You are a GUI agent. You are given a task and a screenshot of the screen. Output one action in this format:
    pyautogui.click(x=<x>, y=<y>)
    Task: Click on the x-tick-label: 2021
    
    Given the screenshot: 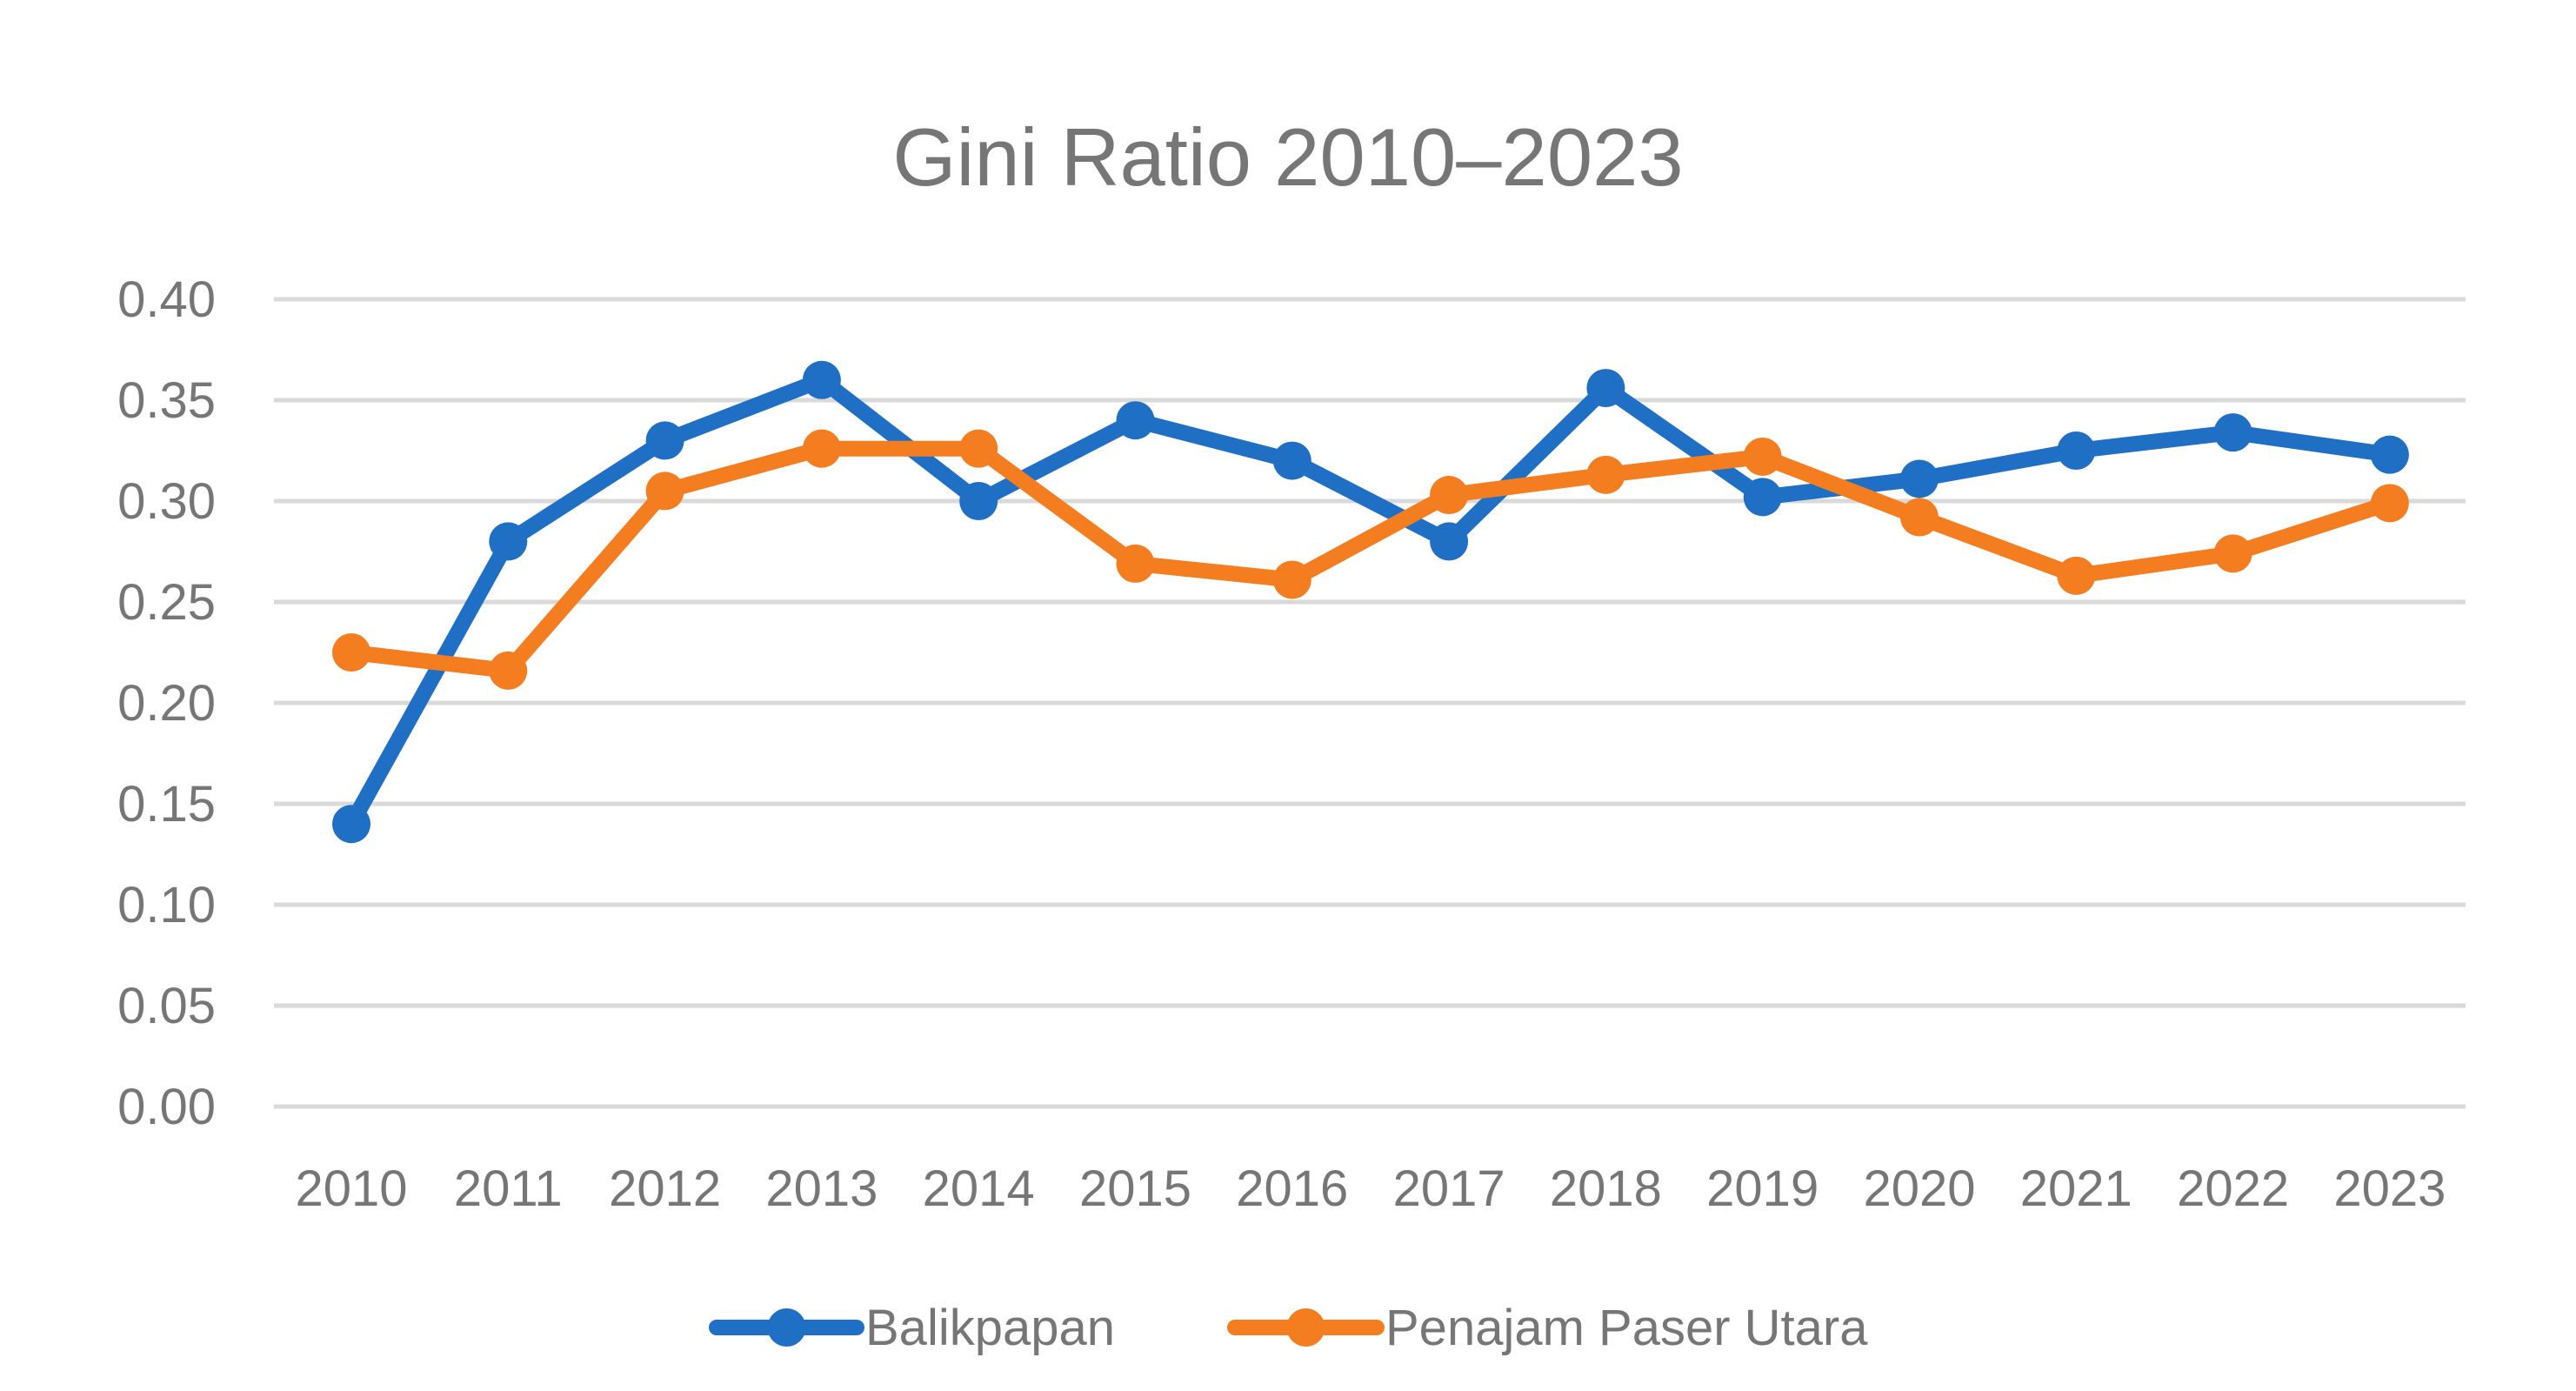 What is the action you would take?
    pyautogui.click(x=2076, y=1188)
    